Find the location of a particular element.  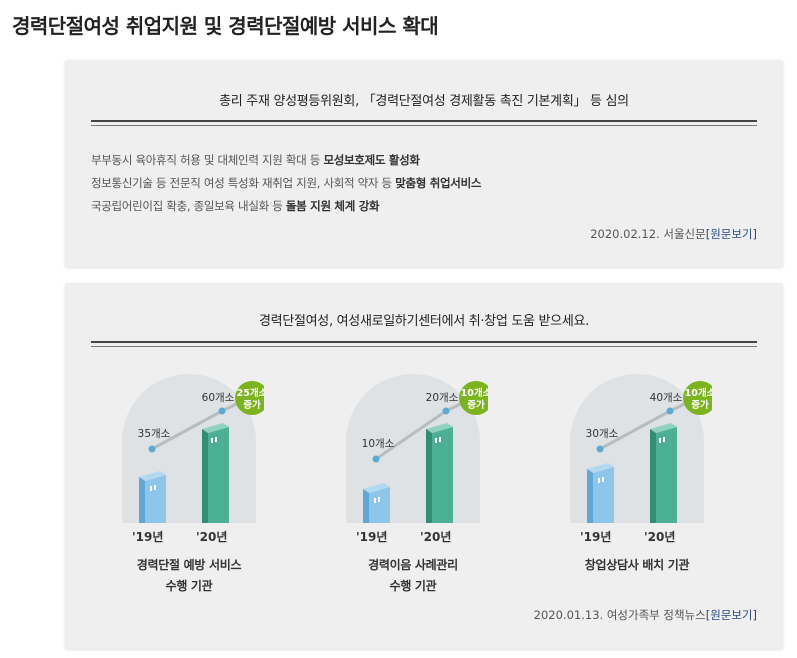

value-label-2019: 10개소 is located at coordinates (378, 444).